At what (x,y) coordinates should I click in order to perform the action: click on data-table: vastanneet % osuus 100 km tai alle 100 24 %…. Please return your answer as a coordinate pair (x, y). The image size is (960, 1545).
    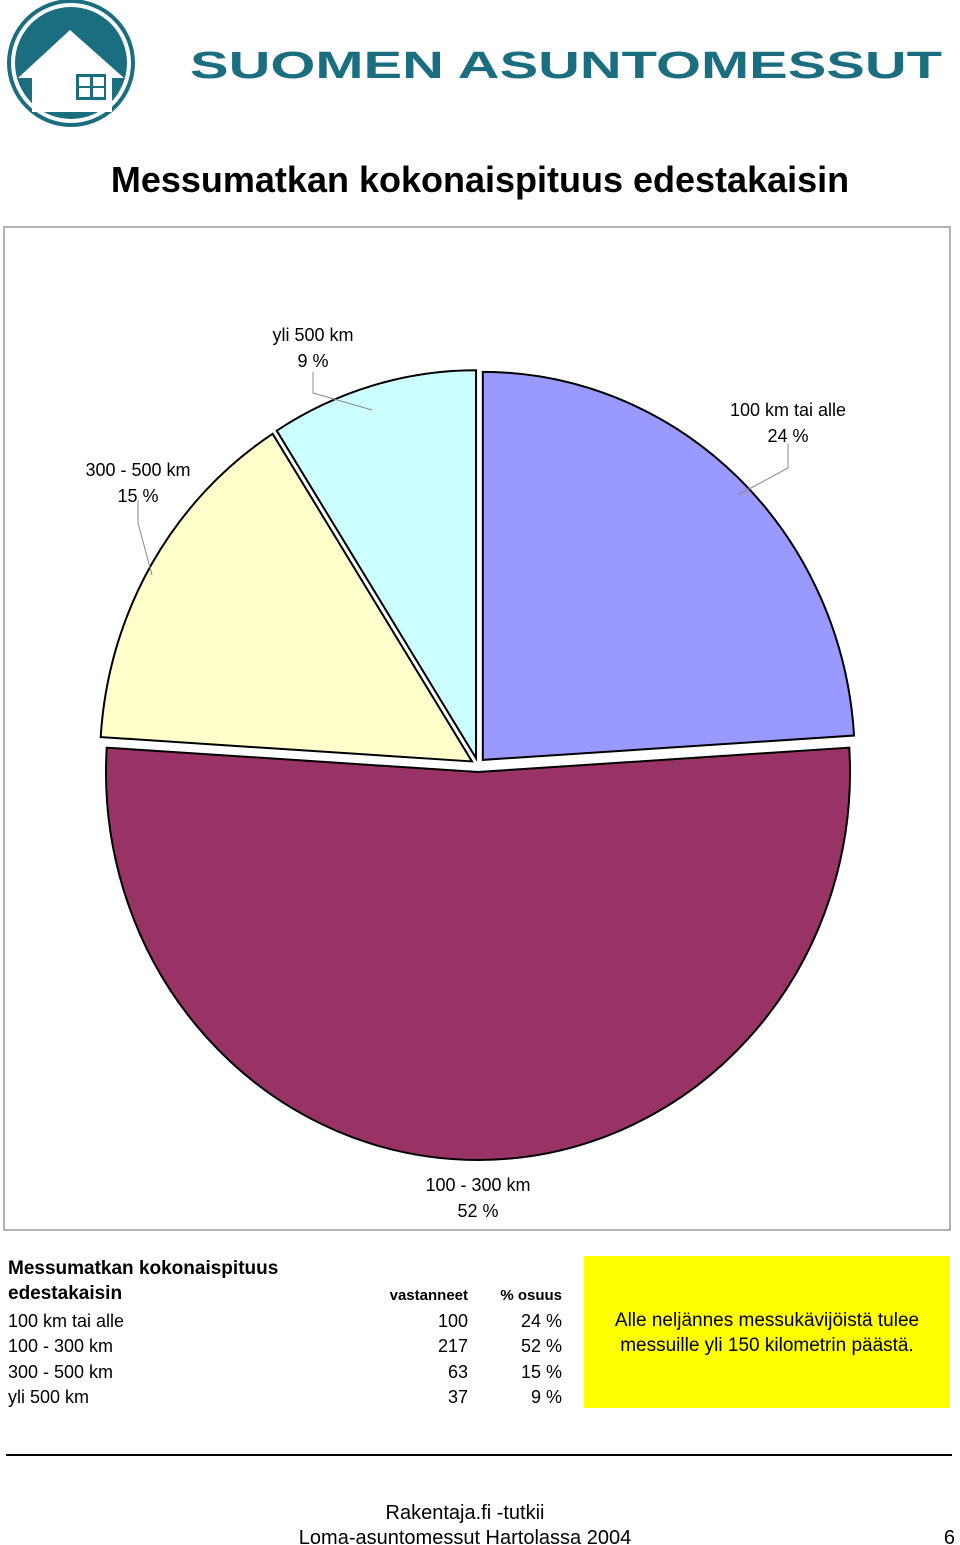
    Looking at the image, I should click on (285, 1347).